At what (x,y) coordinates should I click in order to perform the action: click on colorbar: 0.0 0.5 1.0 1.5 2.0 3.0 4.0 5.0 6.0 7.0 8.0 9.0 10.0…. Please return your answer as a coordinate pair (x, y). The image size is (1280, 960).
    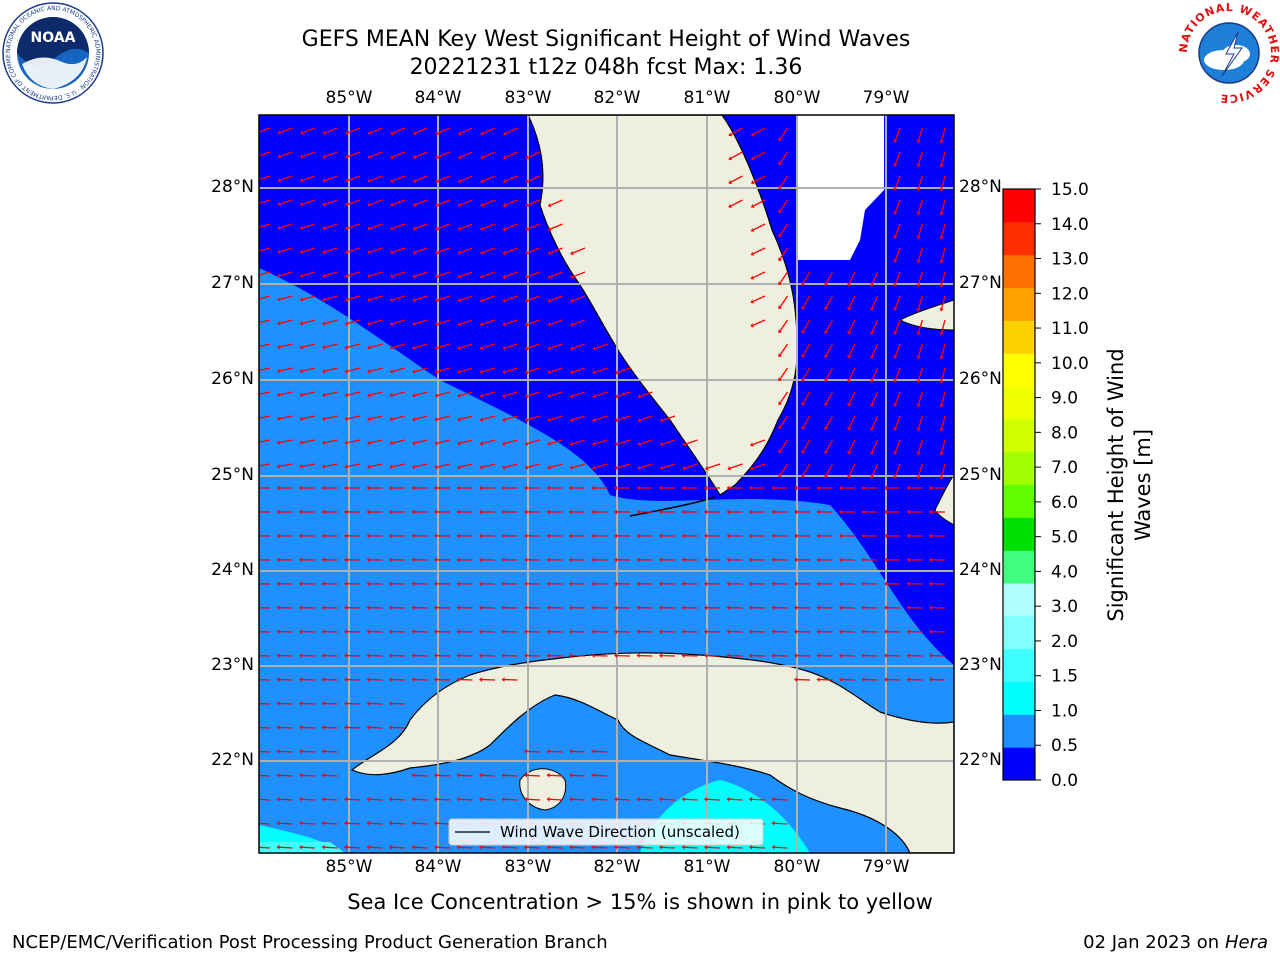
    Looking at the image, I should click on (1045, 485).